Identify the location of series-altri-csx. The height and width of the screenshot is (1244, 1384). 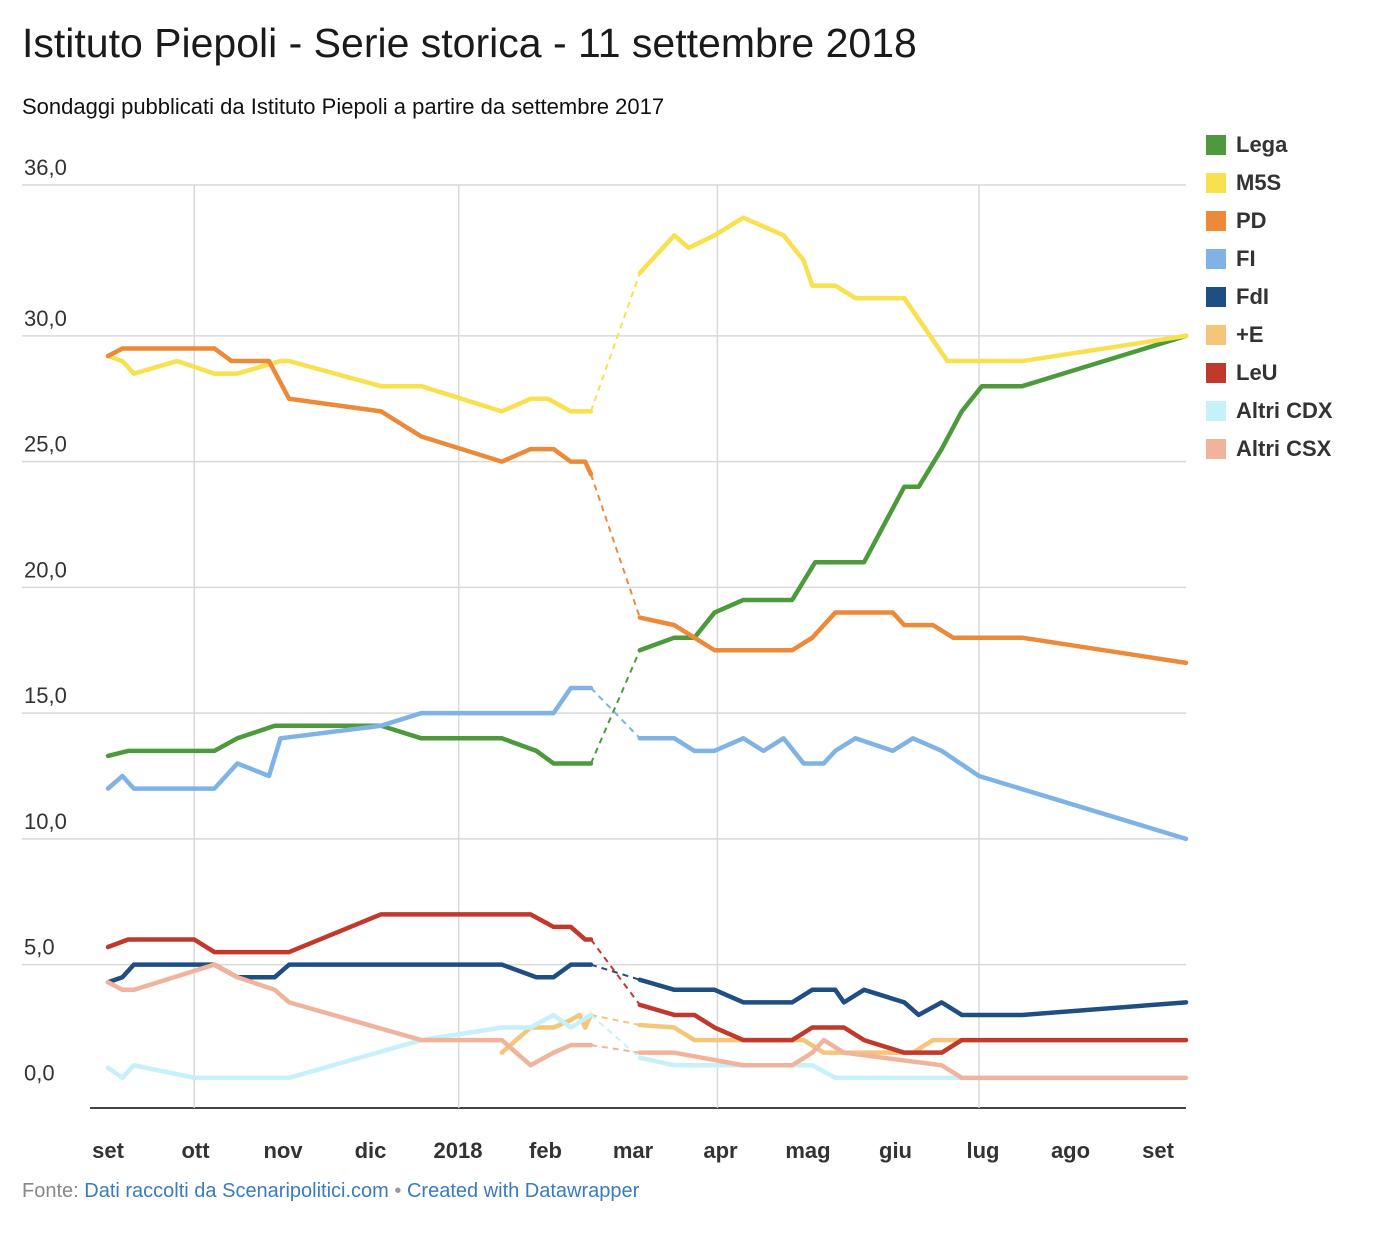
(647, 1021).